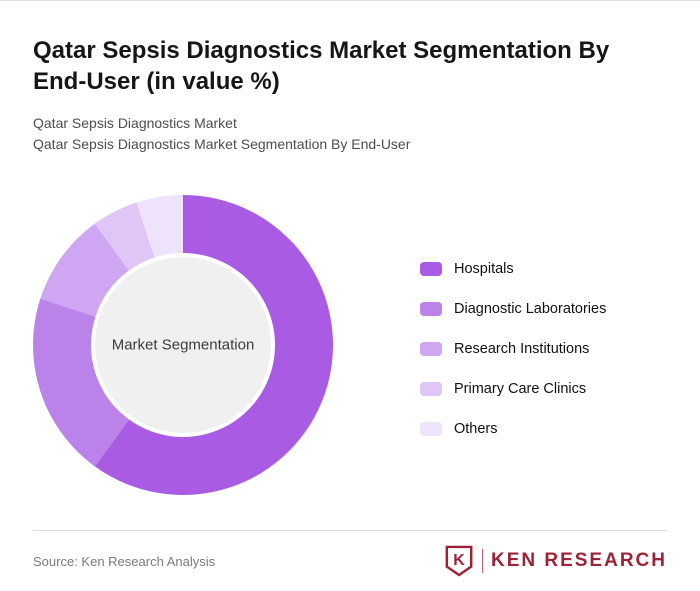 The height and width of the screenshot is (591, 700). What do you see at coordinates (81, 382) in the screenshot?
I see `donut-slice-diagnostic-laboratories` at bounding box center [81, 382].